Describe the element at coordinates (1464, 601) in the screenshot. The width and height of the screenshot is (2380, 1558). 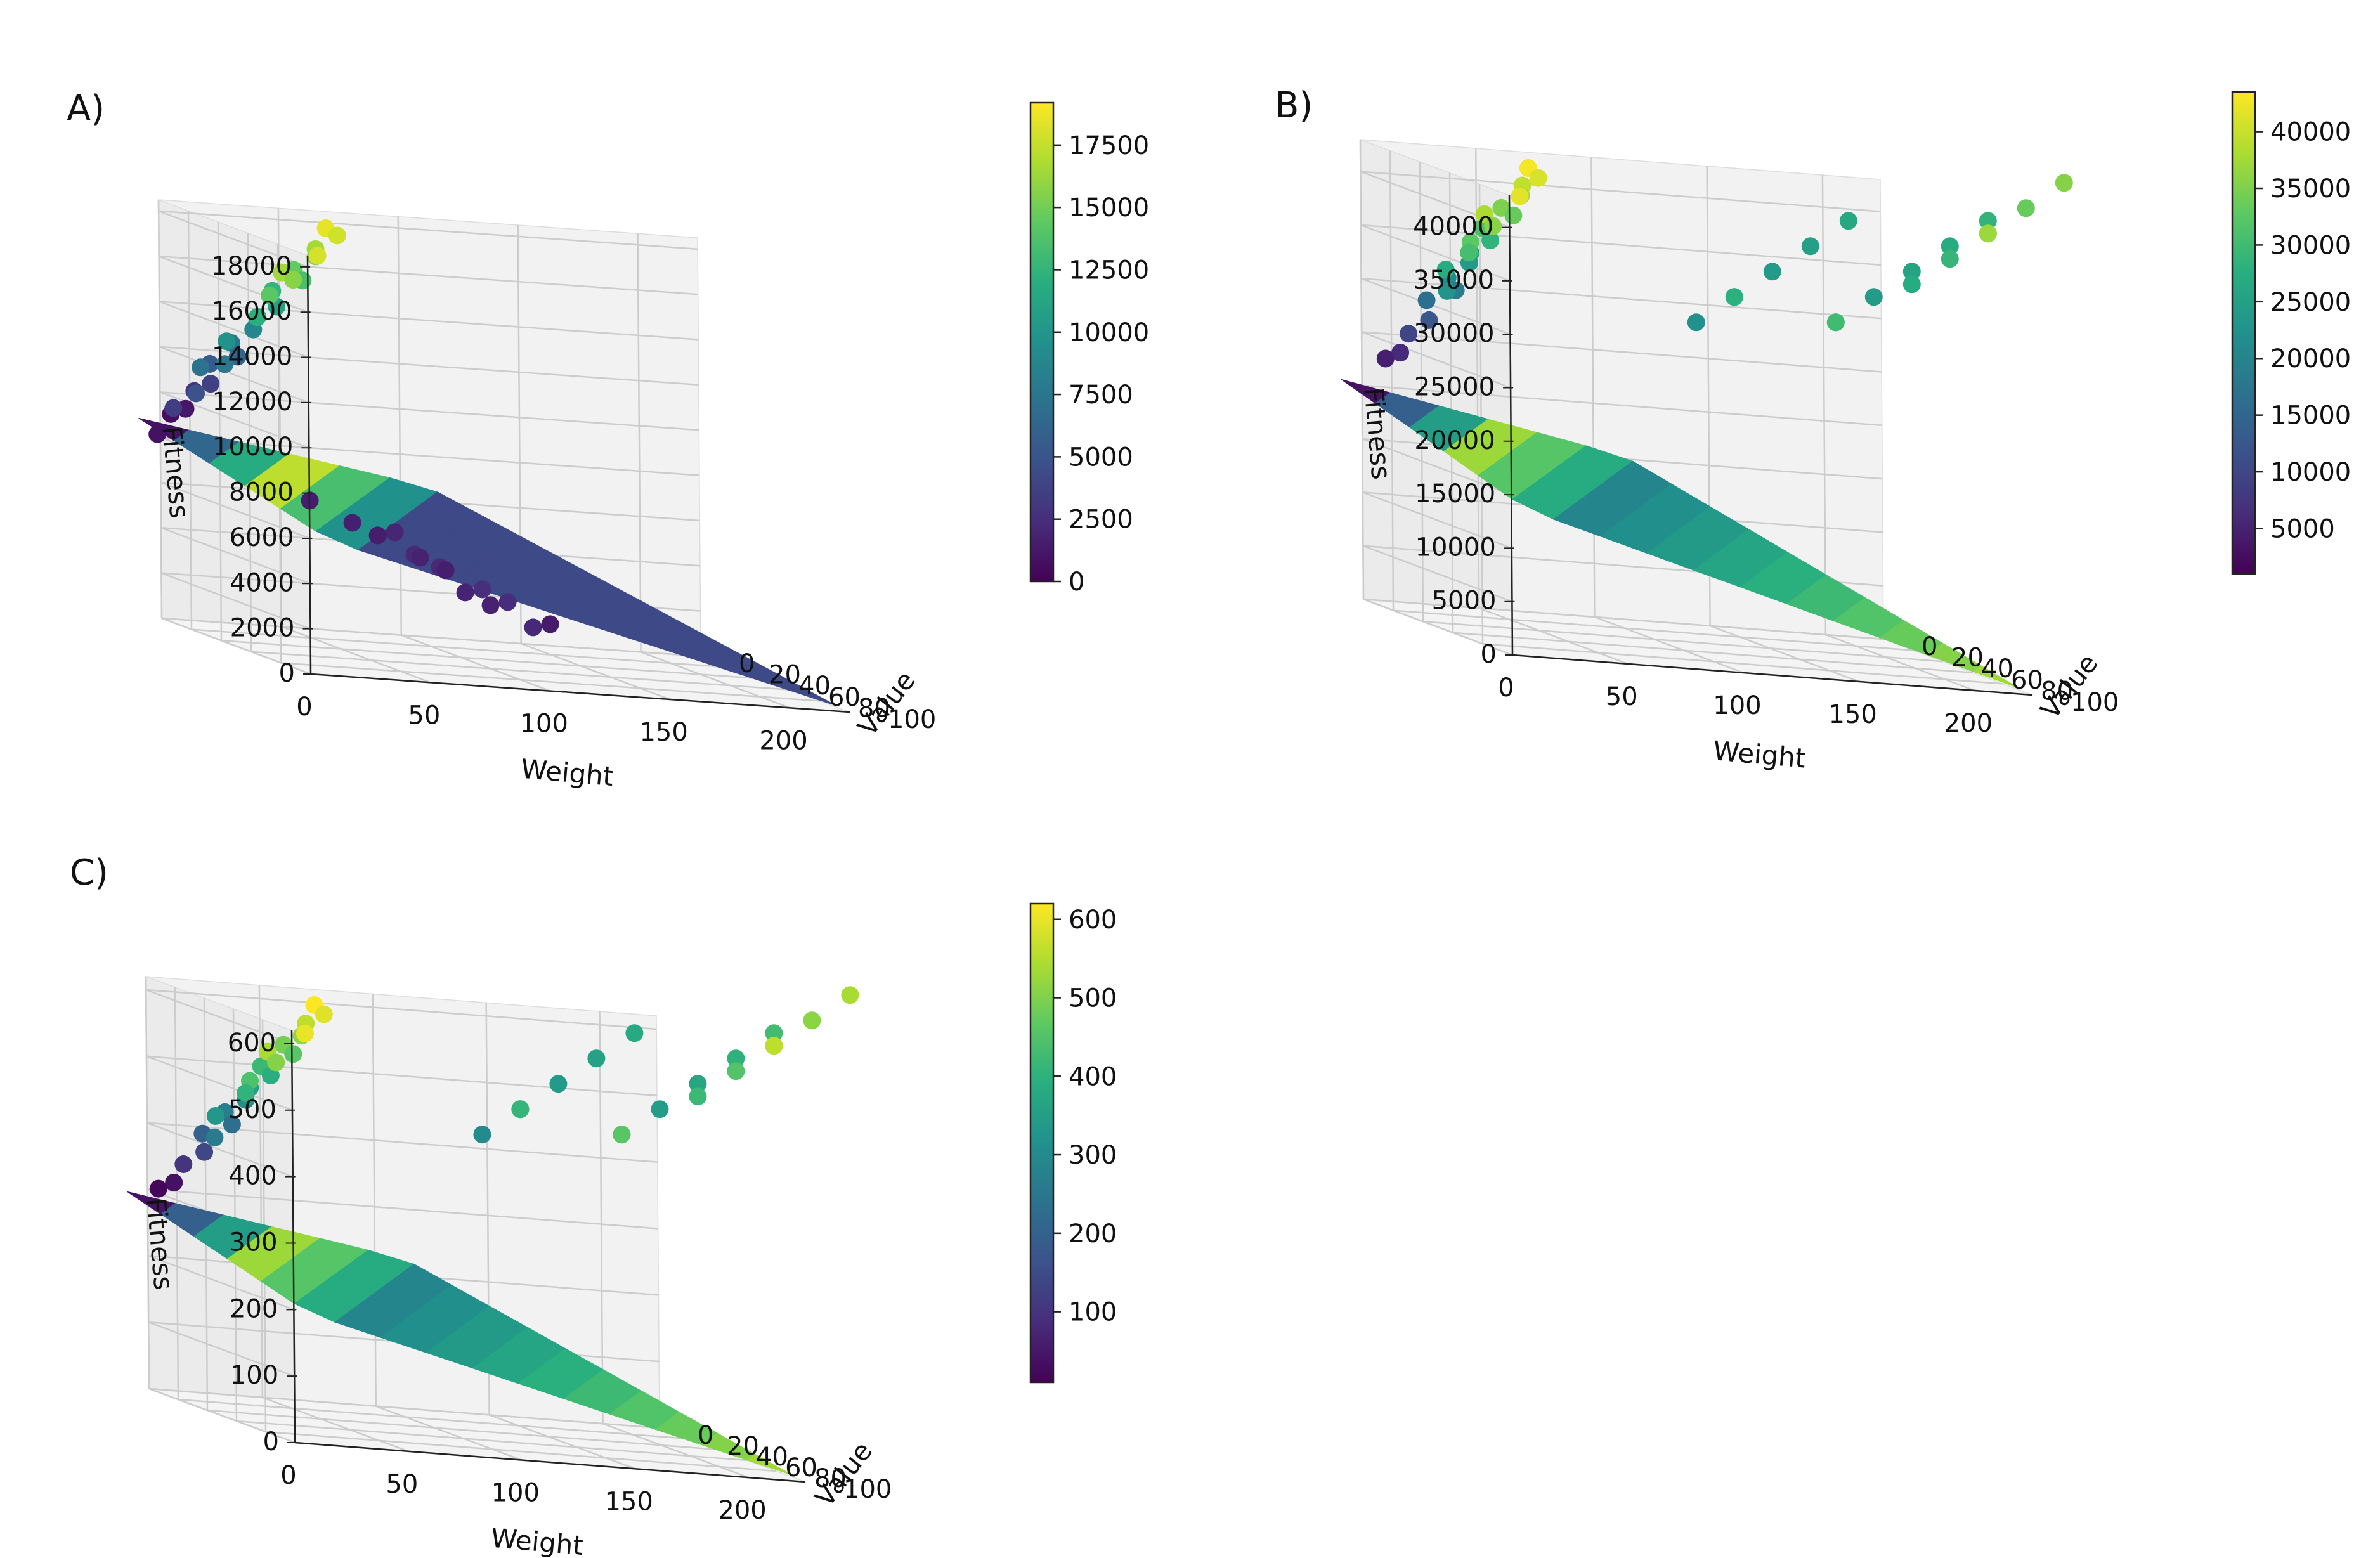
I see `z-tick-label: 5000` at that location.